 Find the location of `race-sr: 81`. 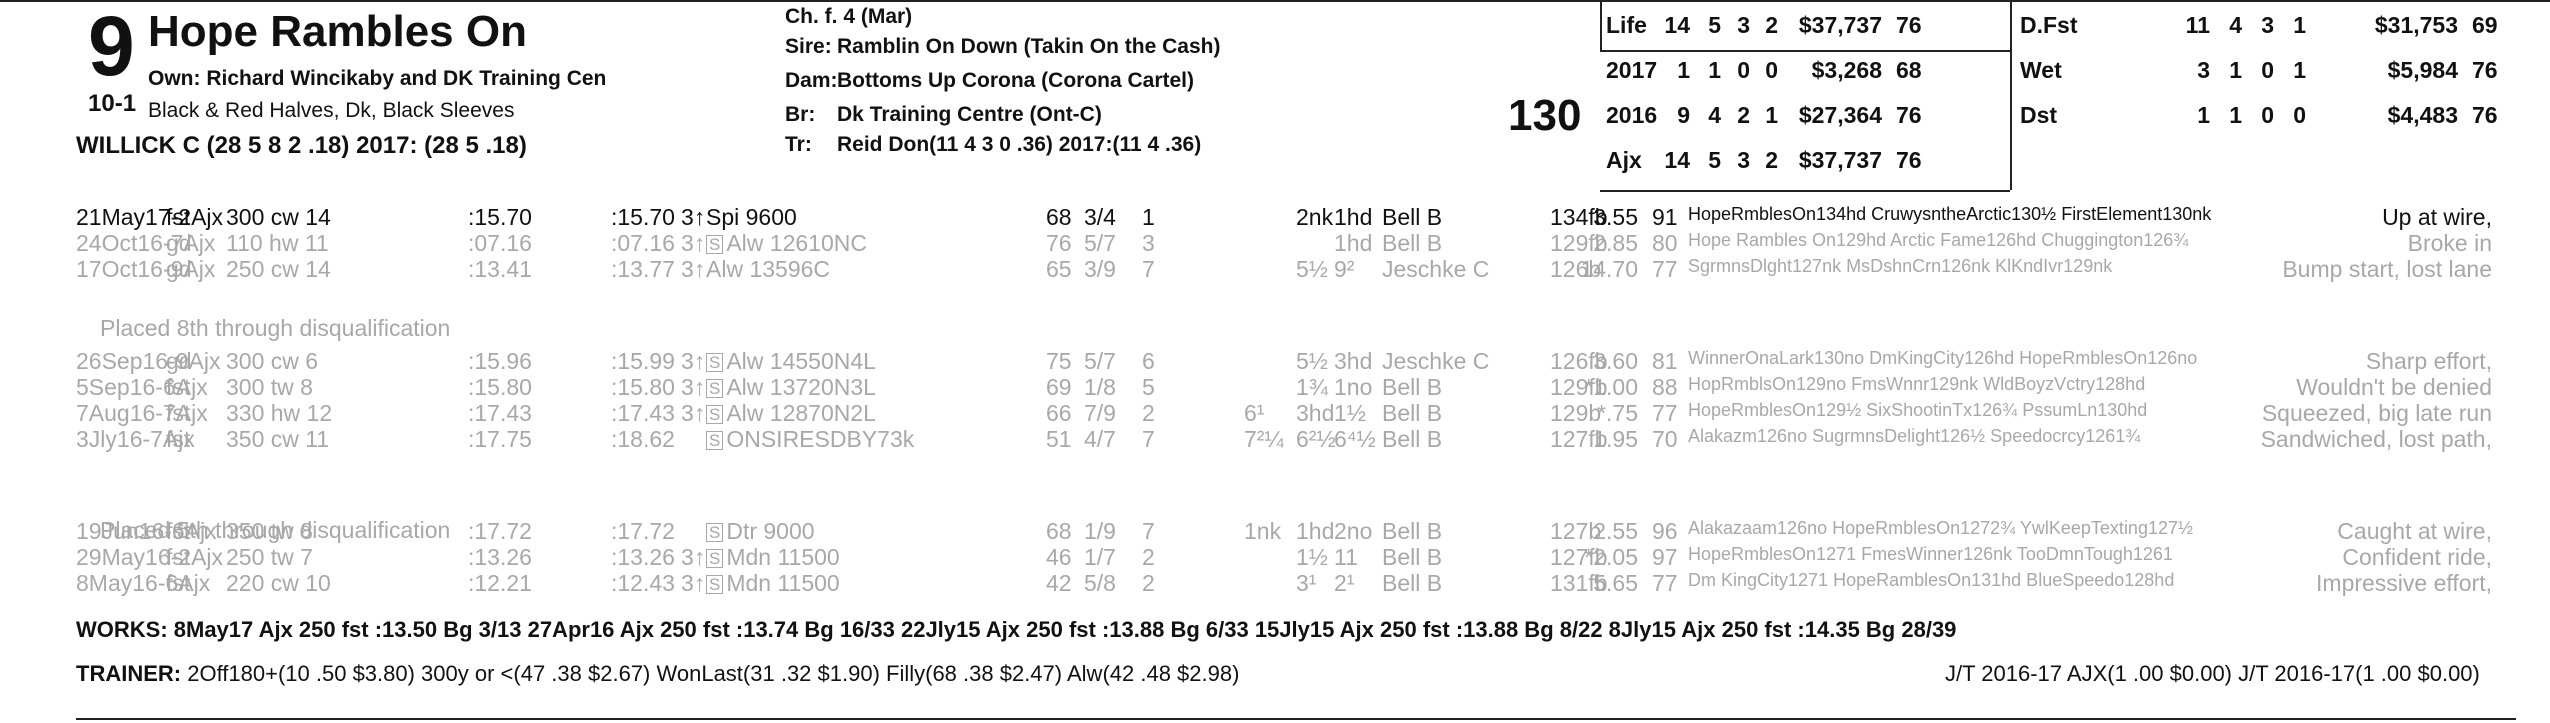

race-sr: 81 is located at coordinates (1665, 361).